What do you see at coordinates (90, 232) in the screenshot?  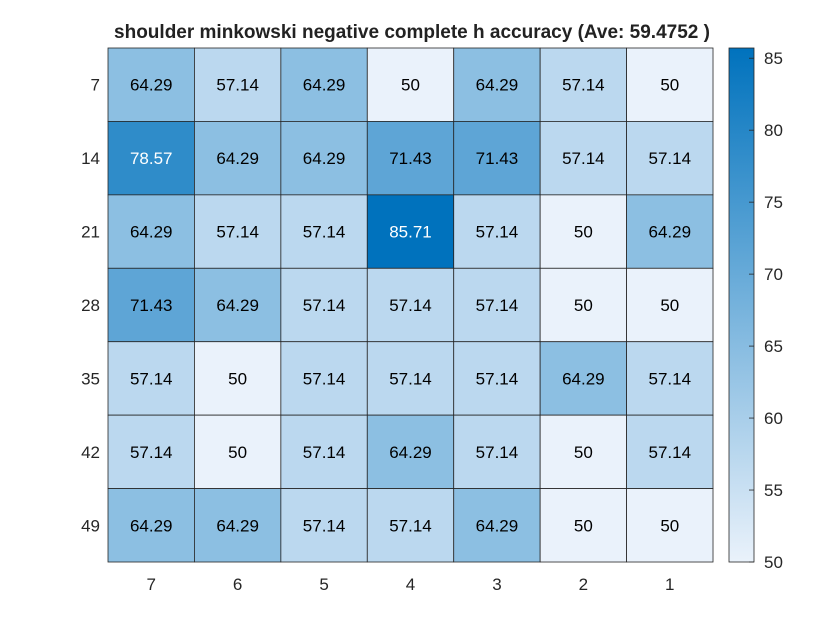 I see `y-tick-label: 21` at bounding box center [90, 232].